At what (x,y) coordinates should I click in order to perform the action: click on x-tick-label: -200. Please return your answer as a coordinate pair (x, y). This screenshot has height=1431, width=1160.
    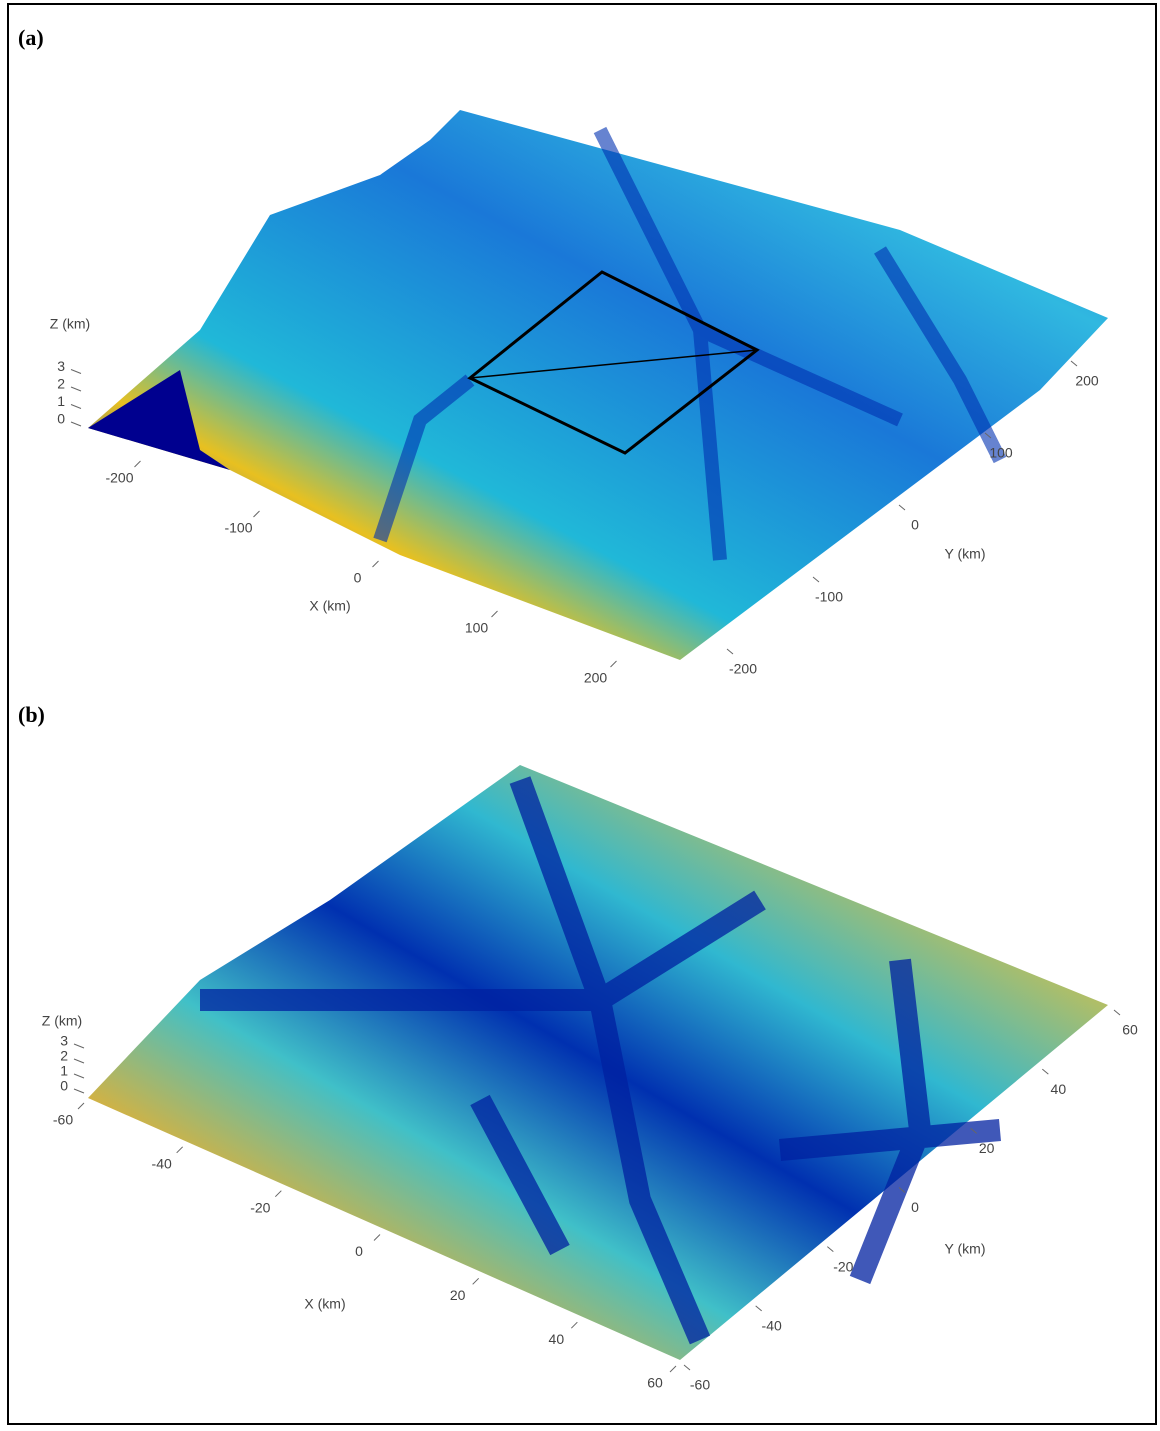
    Looking at the image, I should click on (119, 478).